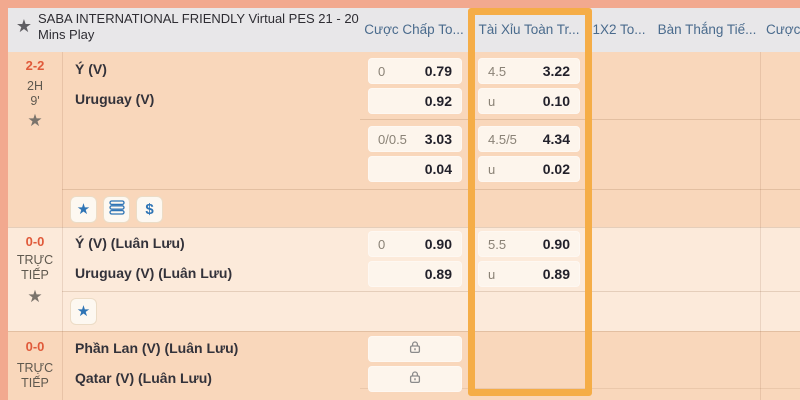 Image resolution: width=800 pixels, height=400 pixels. What do you see at coordinates (529, 101) in the screenshot?
I see `odds-cell-over-under: u 0.10` at bounding box center [529, 101].